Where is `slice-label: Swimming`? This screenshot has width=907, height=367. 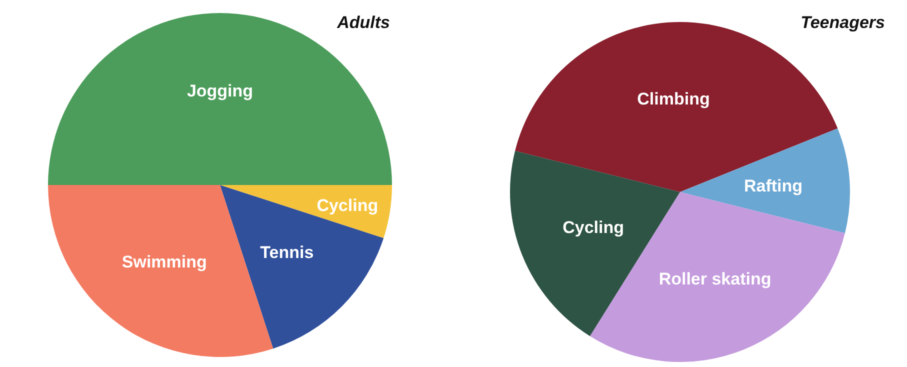 slice-label: Swimming is located at coordinates (164, 262).